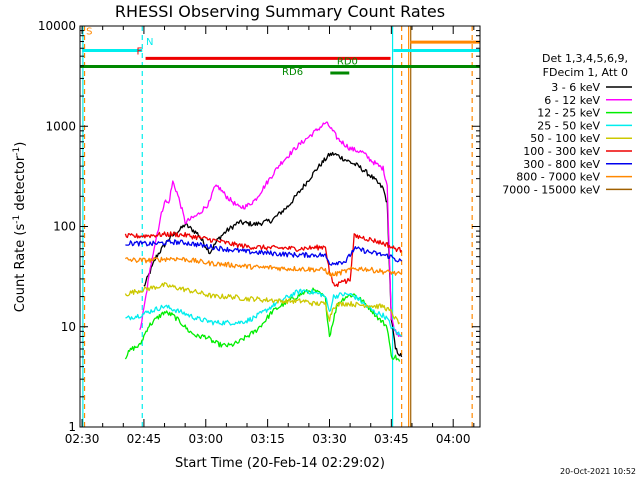 Image resolution: width=640 pixels, height=480 pixels. I want to click on flag-label-s: S, so click(89, 32).